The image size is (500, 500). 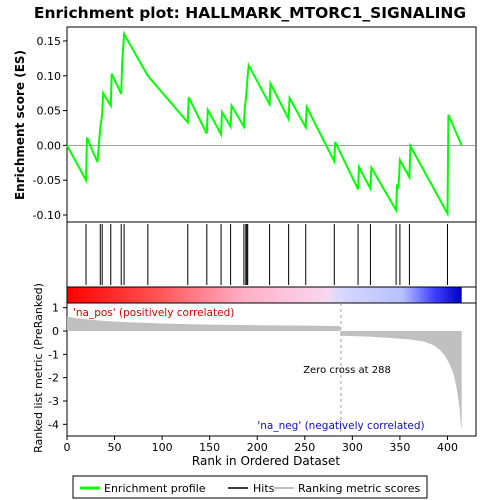 What do you see at coordinates (53, 354) in the screenshot?
I see `metric-y-tick-label: -1` at bounding box center [53, 354].